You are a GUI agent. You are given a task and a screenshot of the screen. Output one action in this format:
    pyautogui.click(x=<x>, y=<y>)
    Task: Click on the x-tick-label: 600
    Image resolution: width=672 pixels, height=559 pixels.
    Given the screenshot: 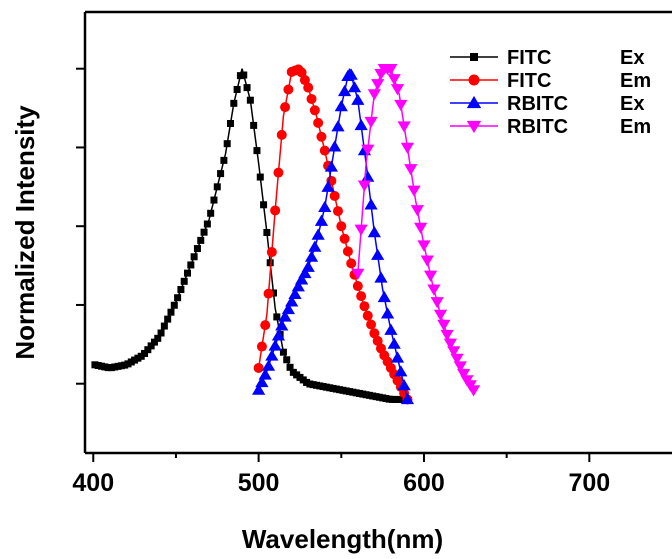 What is the action you would take?
    pyautogui.click(x=424, y=483)
    